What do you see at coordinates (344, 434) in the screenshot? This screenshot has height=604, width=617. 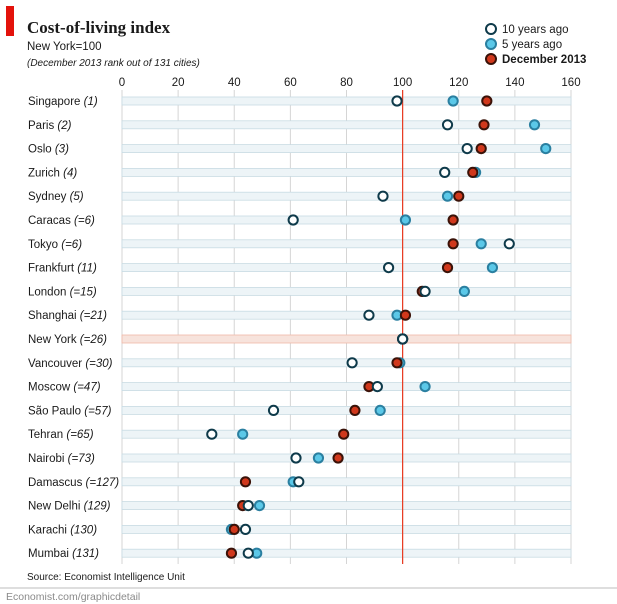 I see `point-tehran-december-2013` at bounding box center [344, 434].